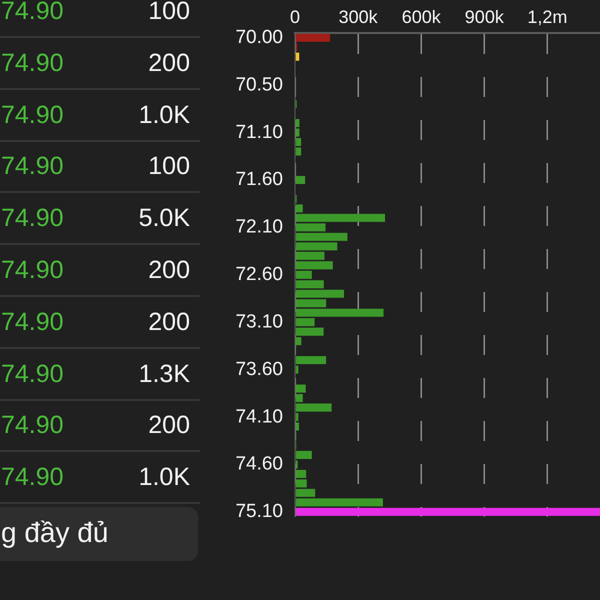 The width and height of the screenshot is (600, 600). Describe the element at coordinates (484, 17) in the screenshot. I see `x-tick-label: 900k` at that location.